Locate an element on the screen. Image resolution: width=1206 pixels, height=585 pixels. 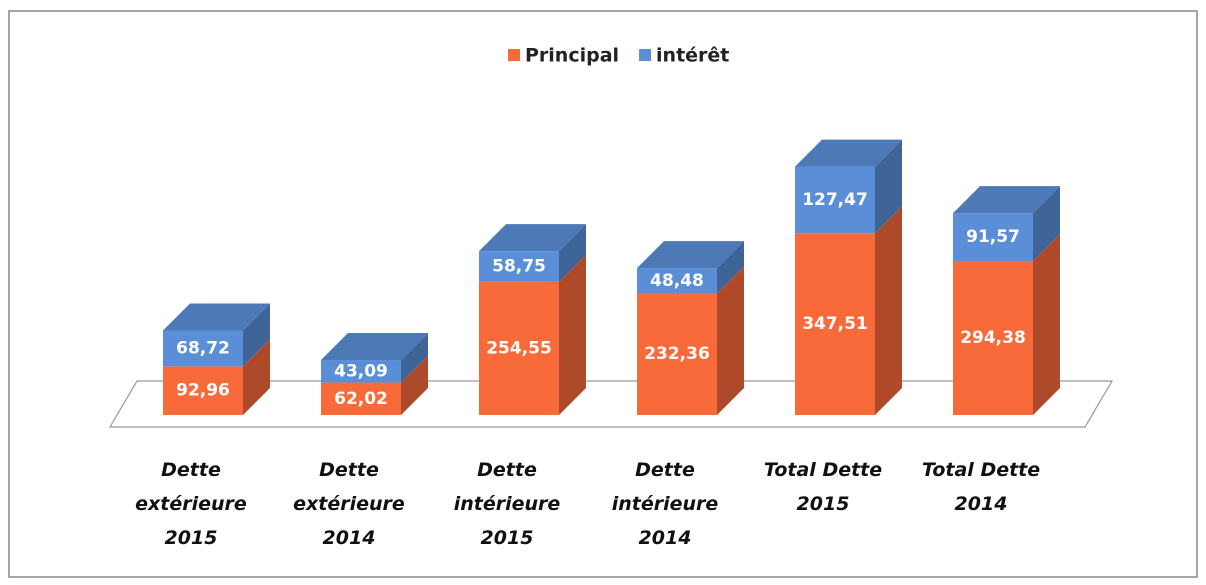
x-tick-label: Dette intérieure 2015 is located at coordinates (507, 504).